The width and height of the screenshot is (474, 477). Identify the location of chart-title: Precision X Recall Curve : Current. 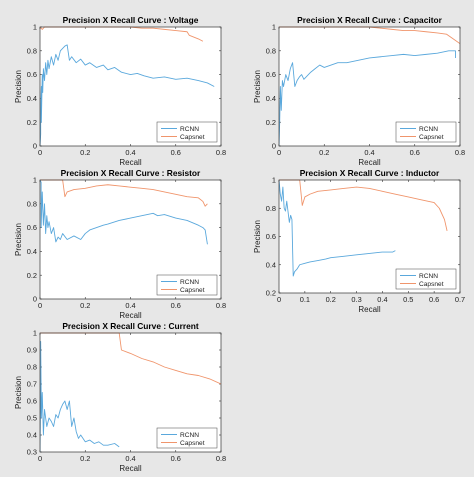
(130, 326).